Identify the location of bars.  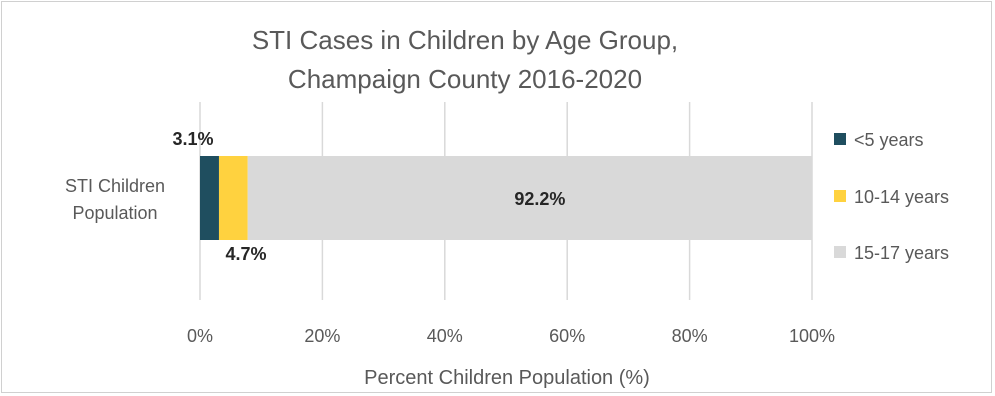
(506, 198).